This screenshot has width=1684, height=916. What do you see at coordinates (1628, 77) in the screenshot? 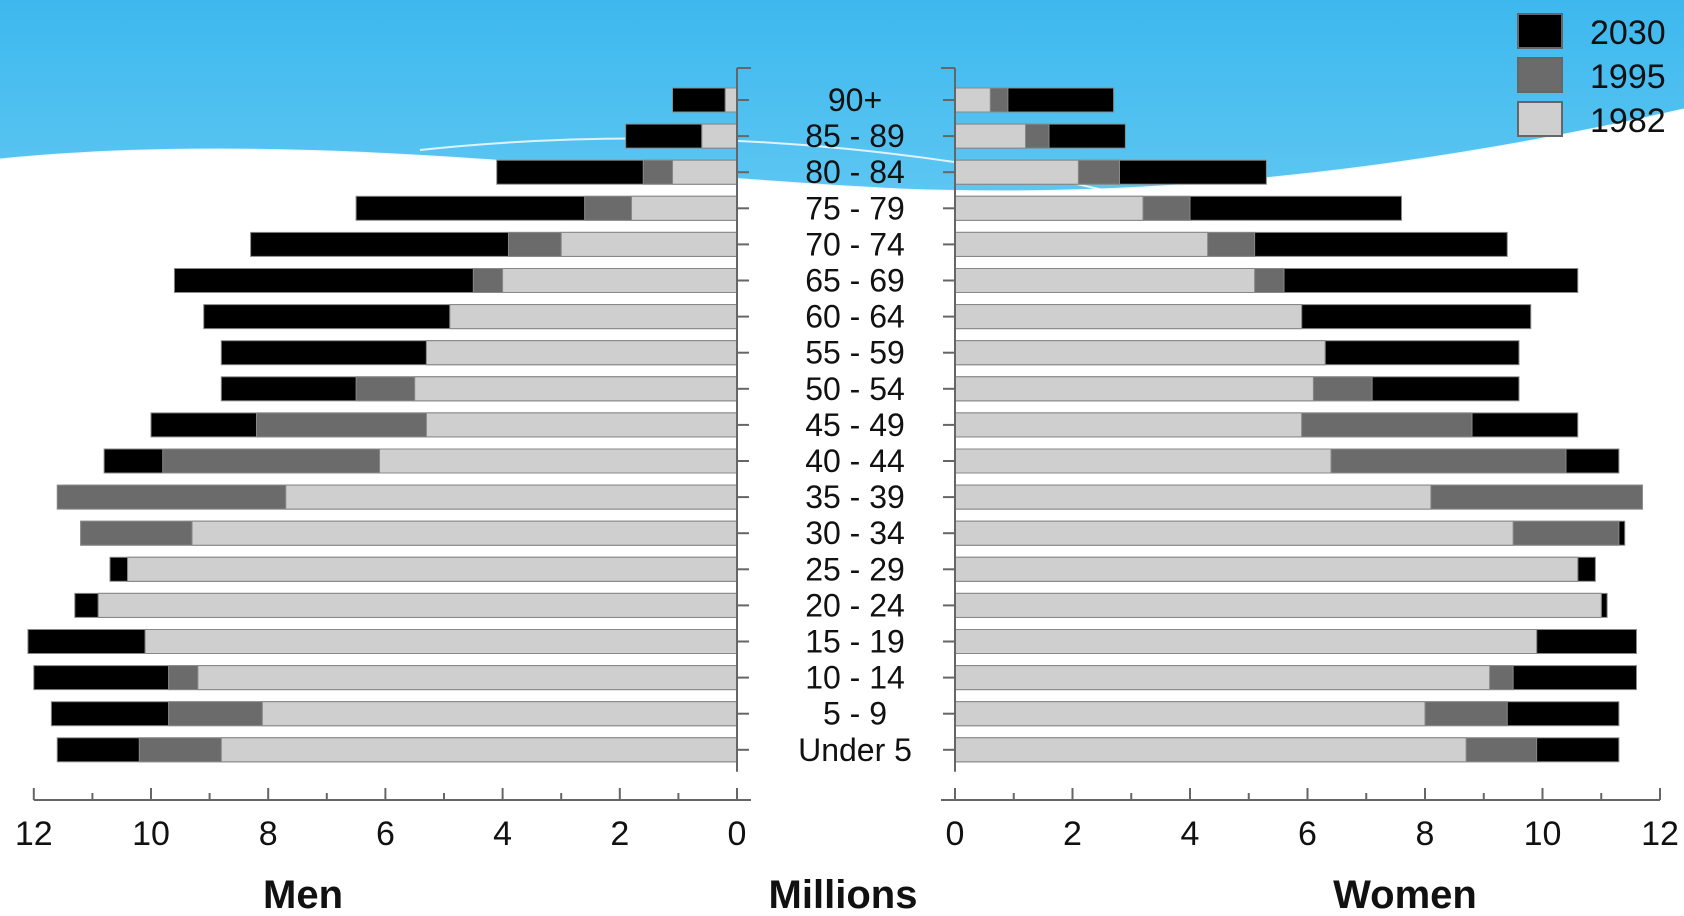
I see `legend-label-1995: 1995` at bounding box center [1628, 77].